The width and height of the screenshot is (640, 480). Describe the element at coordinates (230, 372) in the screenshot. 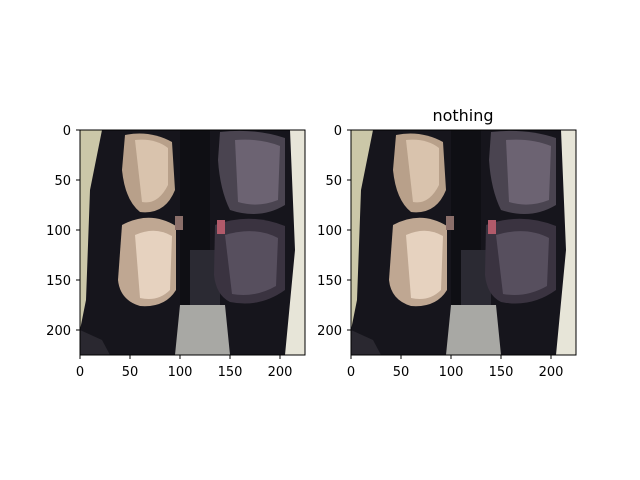

I see `panel-1-x-tick-label: 150` at that location.